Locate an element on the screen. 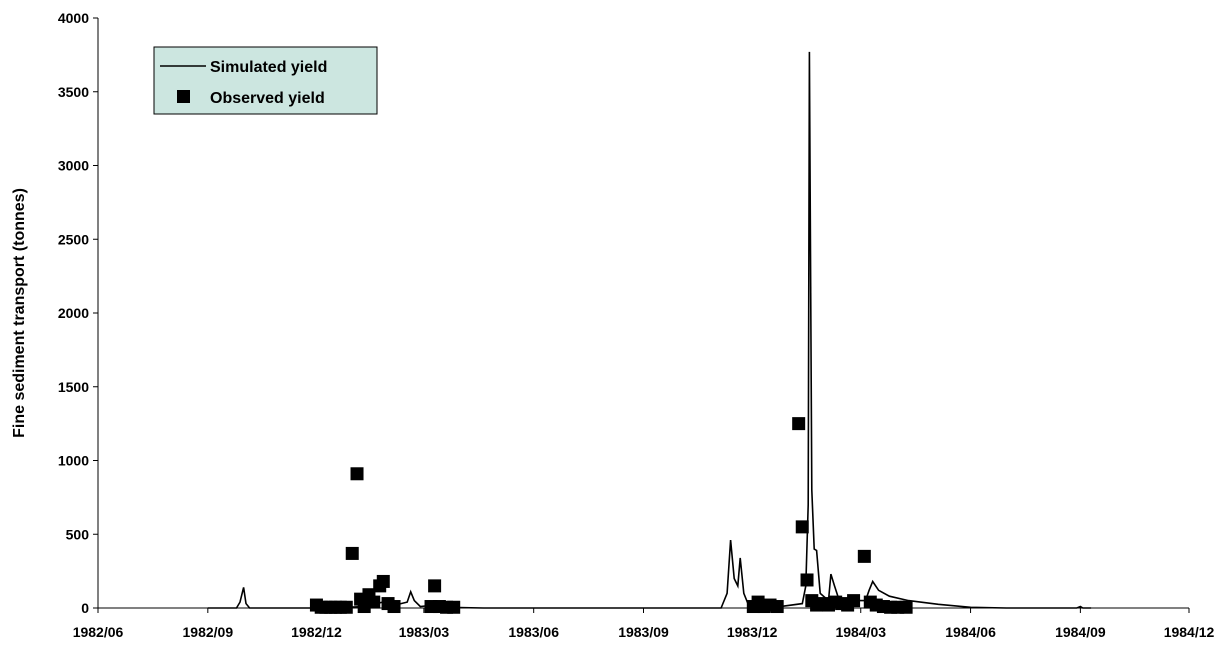 This screenshot has width=1229, height=646. x-tick-label: 1983/06 is located at coordinates (533, 632).